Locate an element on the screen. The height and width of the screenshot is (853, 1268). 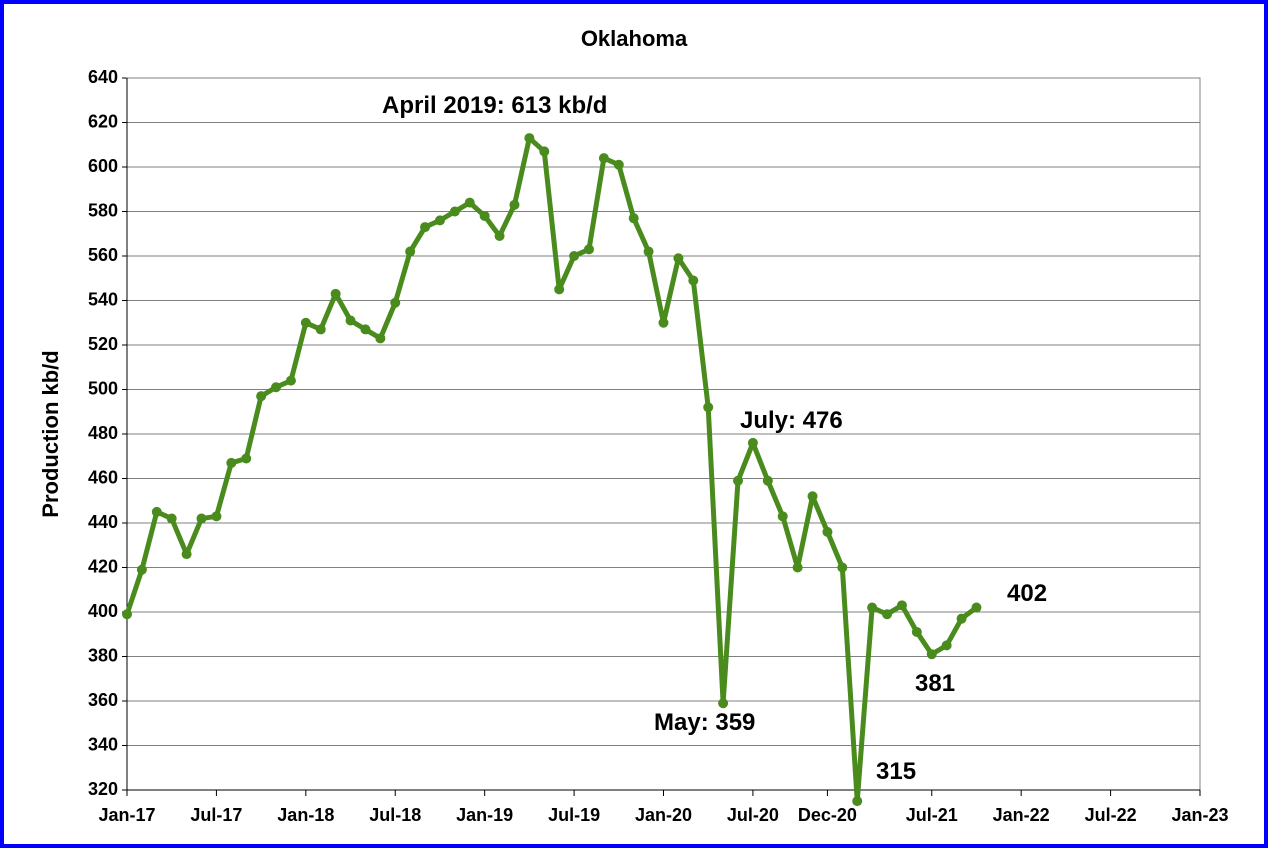
annotation: July: 476 is located at coordinates (791, 420).